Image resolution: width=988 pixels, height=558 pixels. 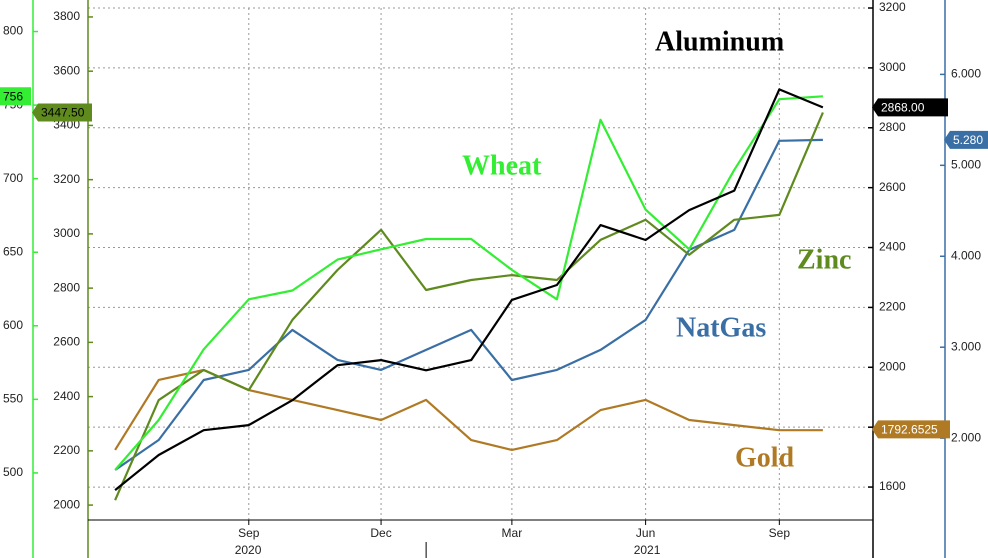 I want to click on y-tick-label: 6.000, so click(x=966, y=74).